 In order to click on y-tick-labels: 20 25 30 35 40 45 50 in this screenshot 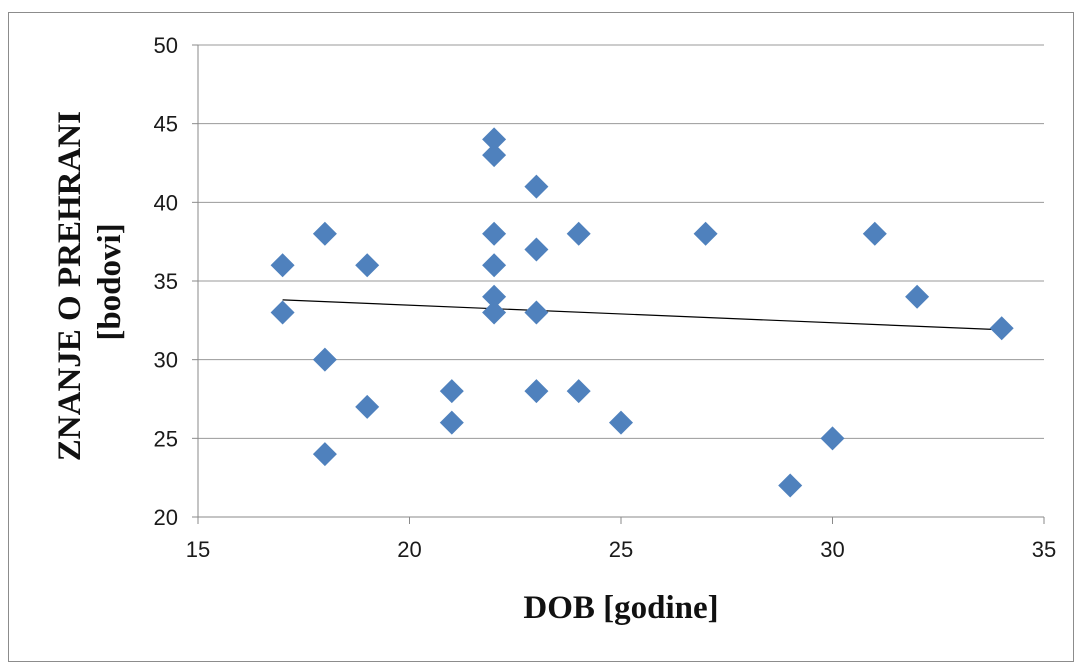, I will do `click(166, 281)`.